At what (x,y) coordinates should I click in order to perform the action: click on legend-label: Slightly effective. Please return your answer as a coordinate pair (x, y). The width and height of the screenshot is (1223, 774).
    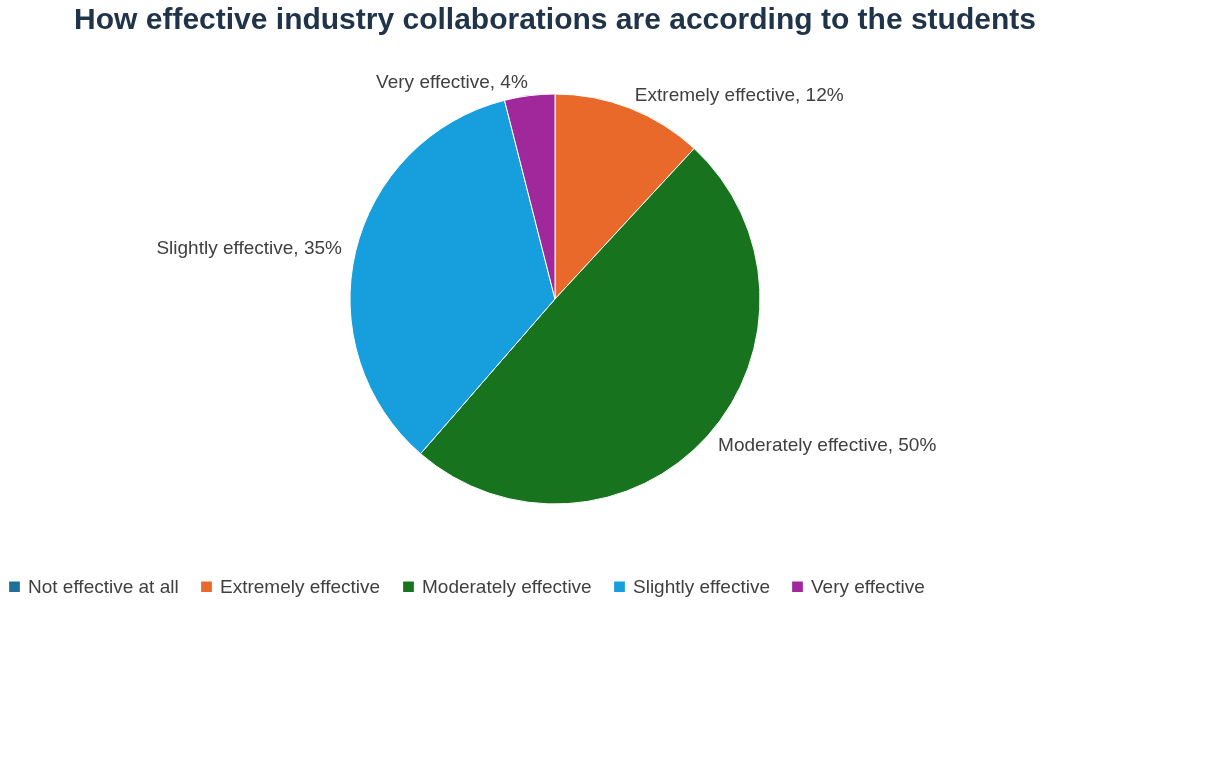
    Looking at the image, I should click on (701, 586).